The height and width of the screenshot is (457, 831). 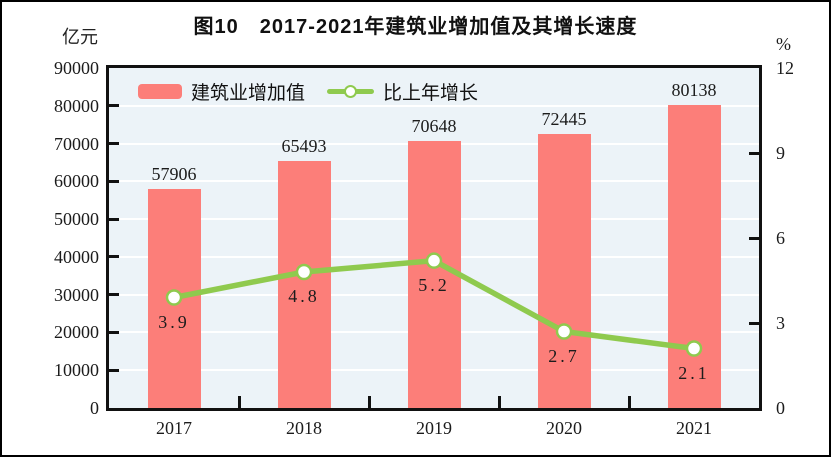 What do you see at coordinates (694, 372) in the screenshot?
I see `line-value-label: 2.1` at bounding box center [694, 372].